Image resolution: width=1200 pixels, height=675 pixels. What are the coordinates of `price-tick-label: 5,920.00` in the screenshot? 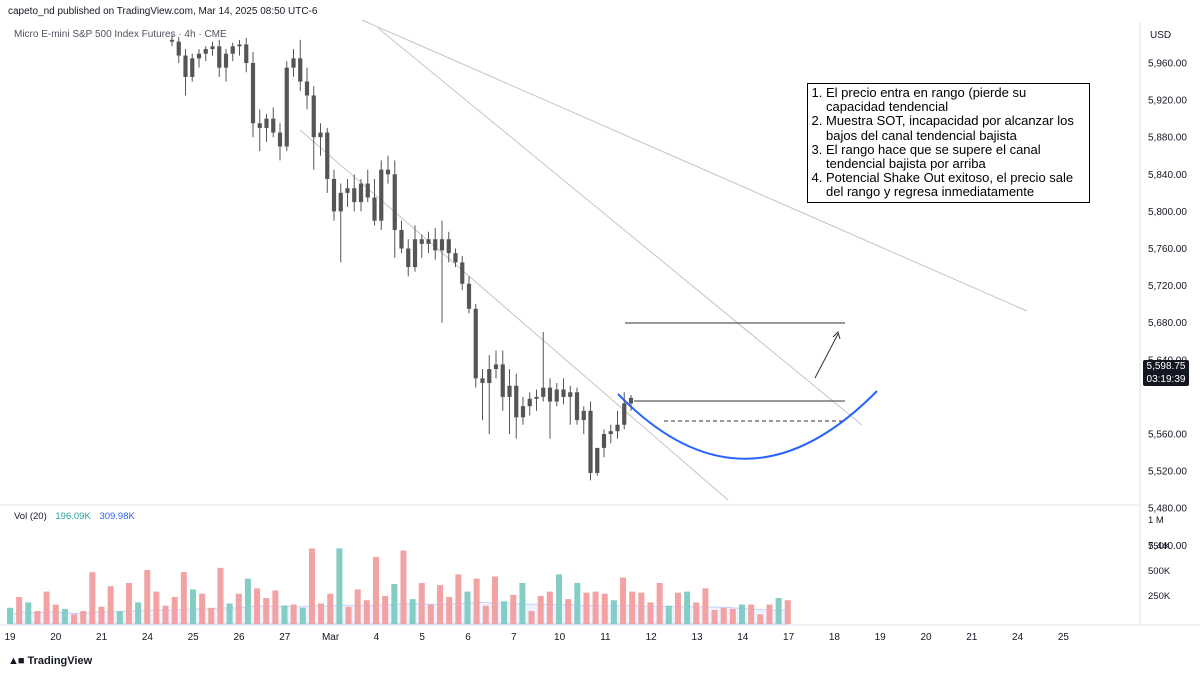 It's located at (1167, 101).